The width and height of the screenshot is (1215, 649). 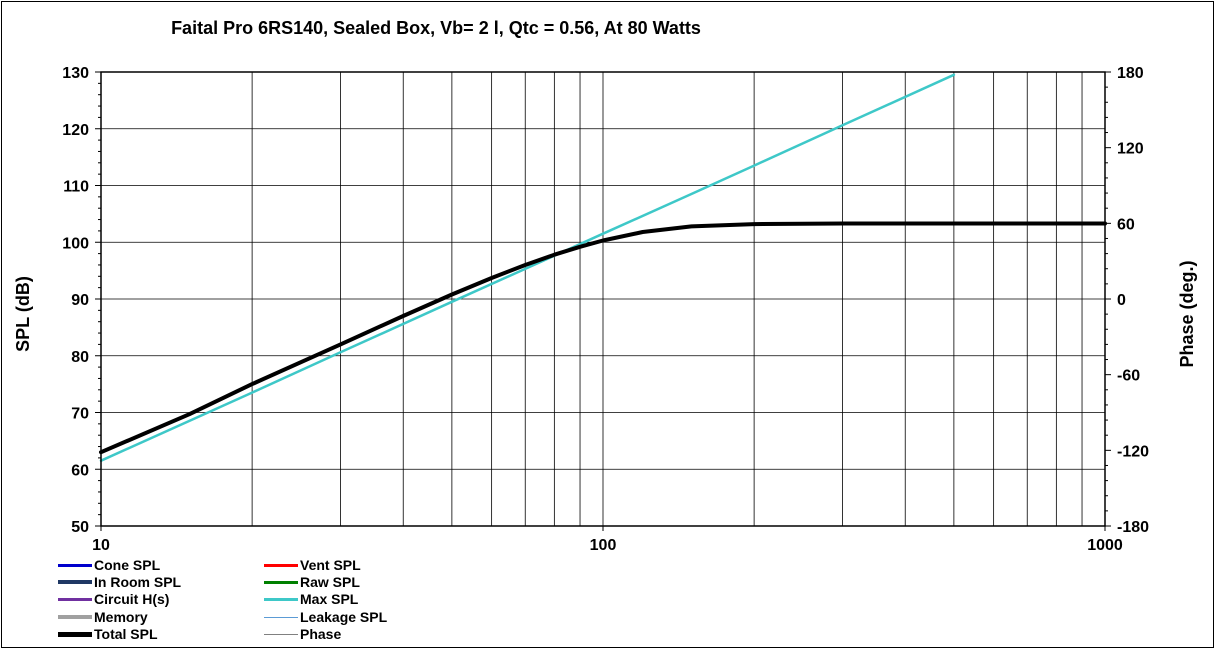 What do you see at coordinates (121, 616) in the screenshot?
I see `legend-label: Memory` at bounding box center [121, 616].